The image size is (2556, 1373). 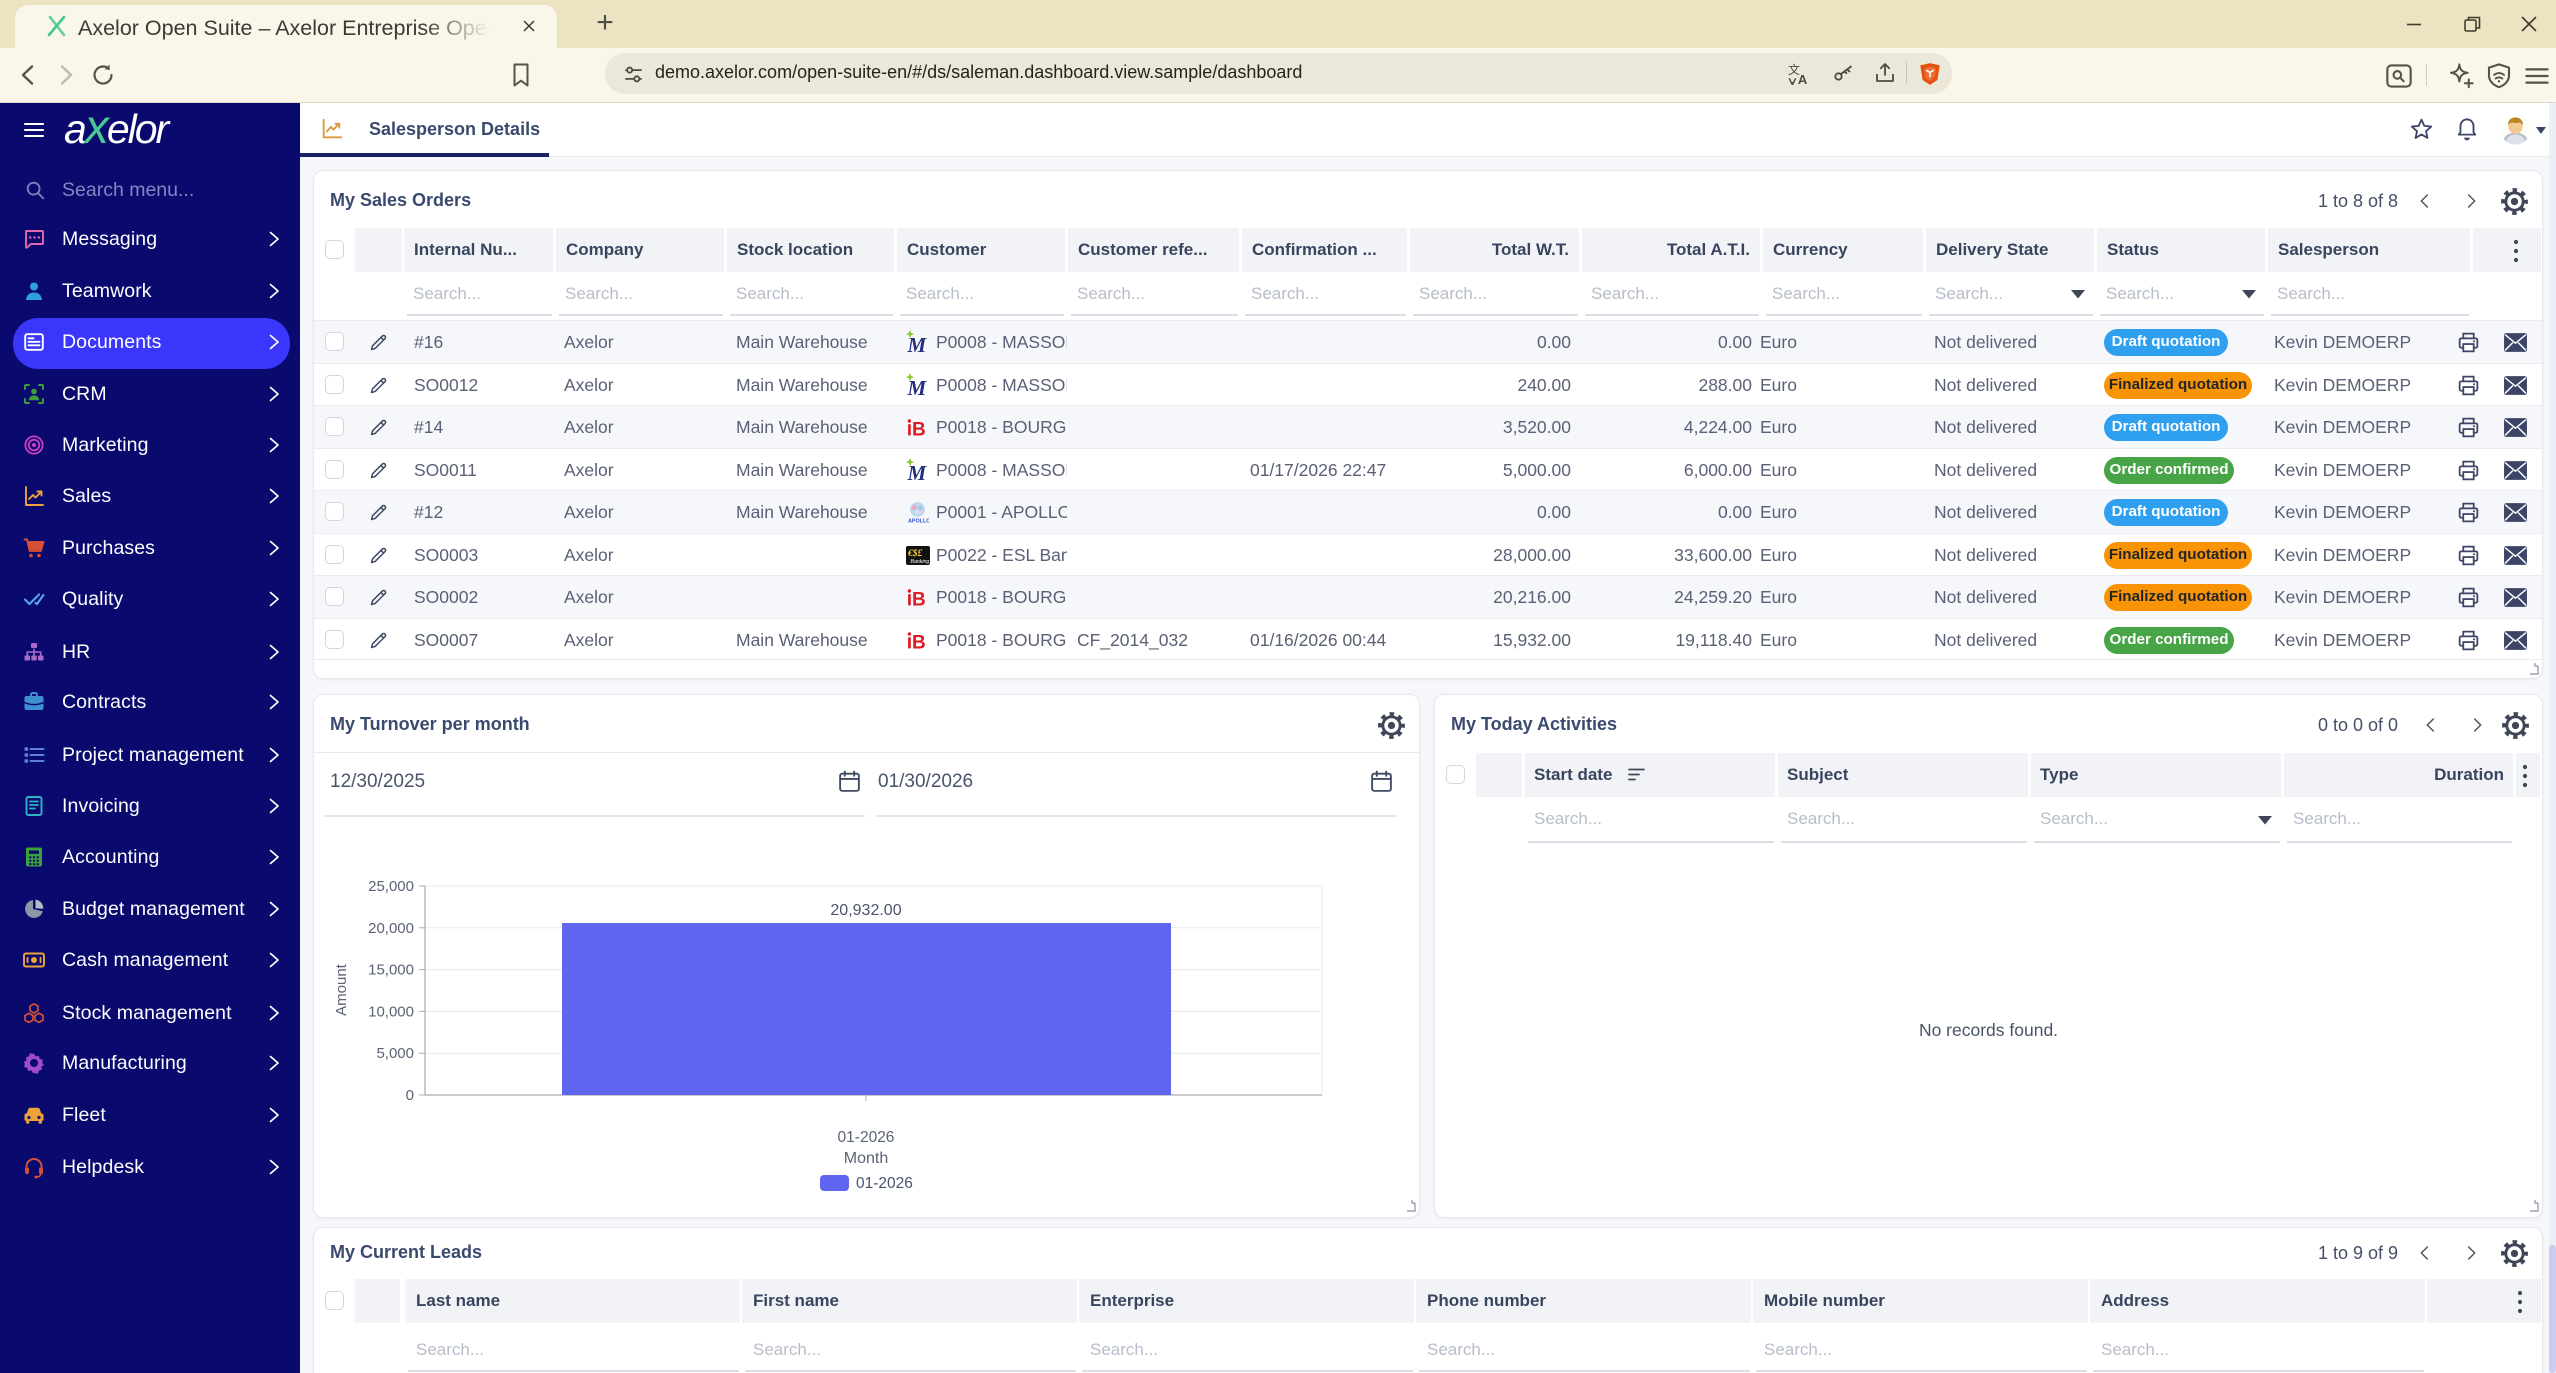 I want to click on svg-text: APOLLO, so click(x=918, y=522).